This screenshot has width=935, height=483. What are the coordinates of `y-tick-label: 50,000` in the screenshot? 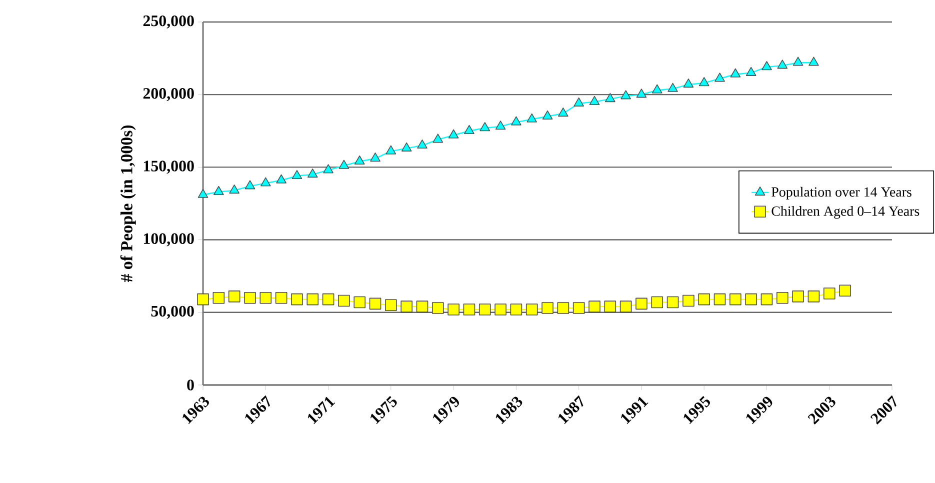 It's located at (172, 312).